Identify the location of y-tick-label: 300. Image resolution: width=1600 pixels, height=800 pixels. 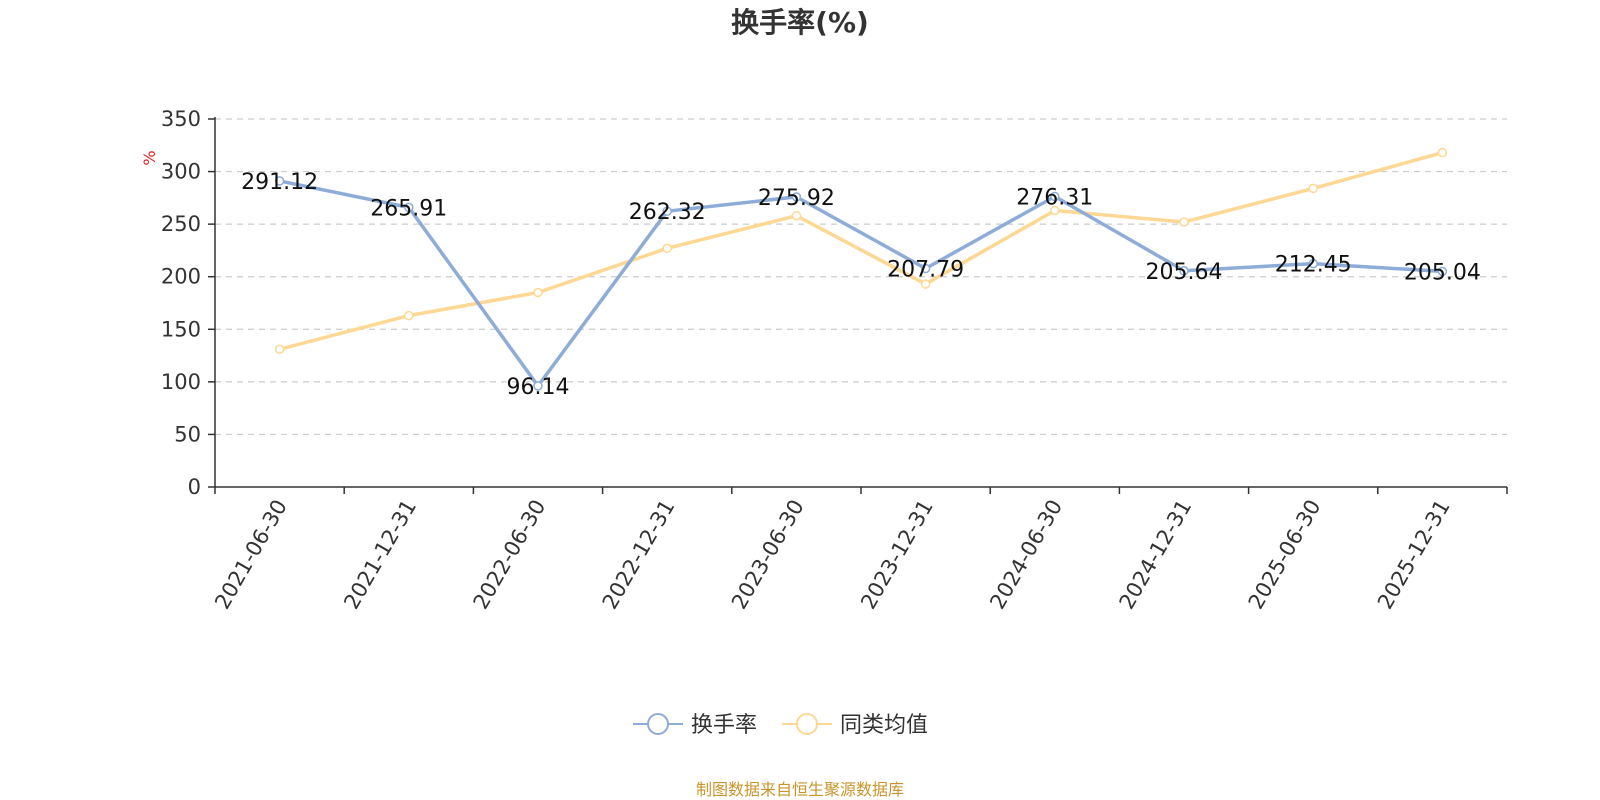
(181, 172).